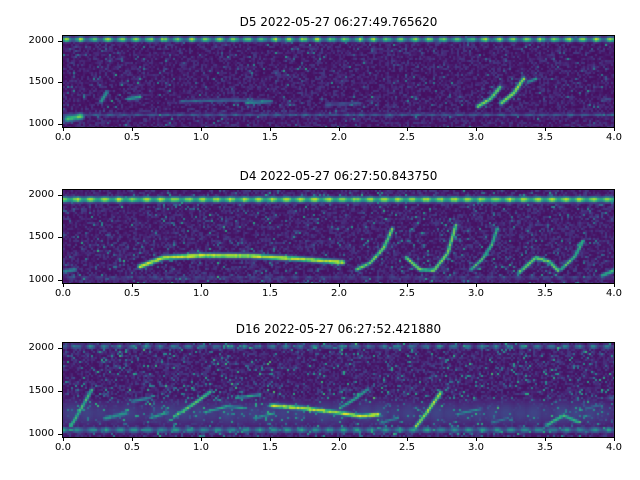 The height and width of the screenshot is (480, 640). Describe the element at coordinates (338, 22) in the screenshot. I see `subplot-d5-title: D5 2022-05-27 06:27:49.765620` at that location.